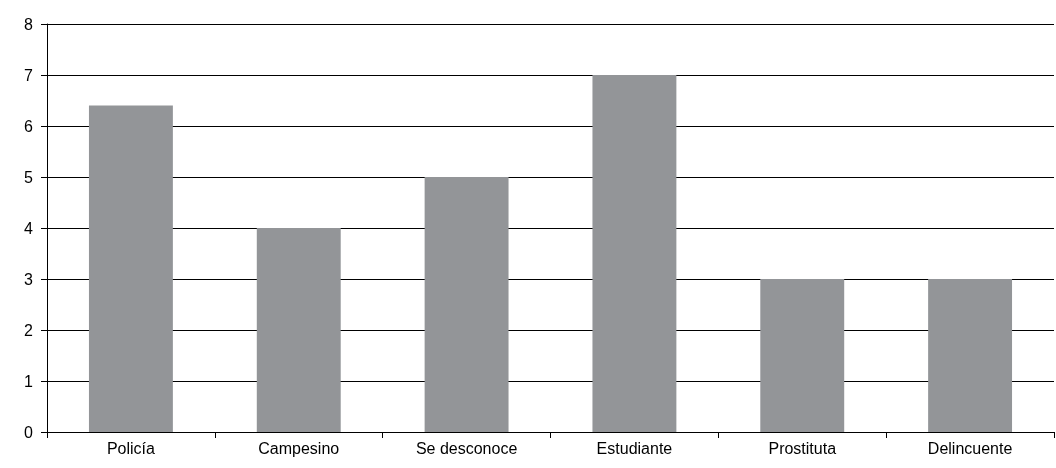 The image size is (1056, 468). I want to click on y-tick-label: 1, so click(29, 381).